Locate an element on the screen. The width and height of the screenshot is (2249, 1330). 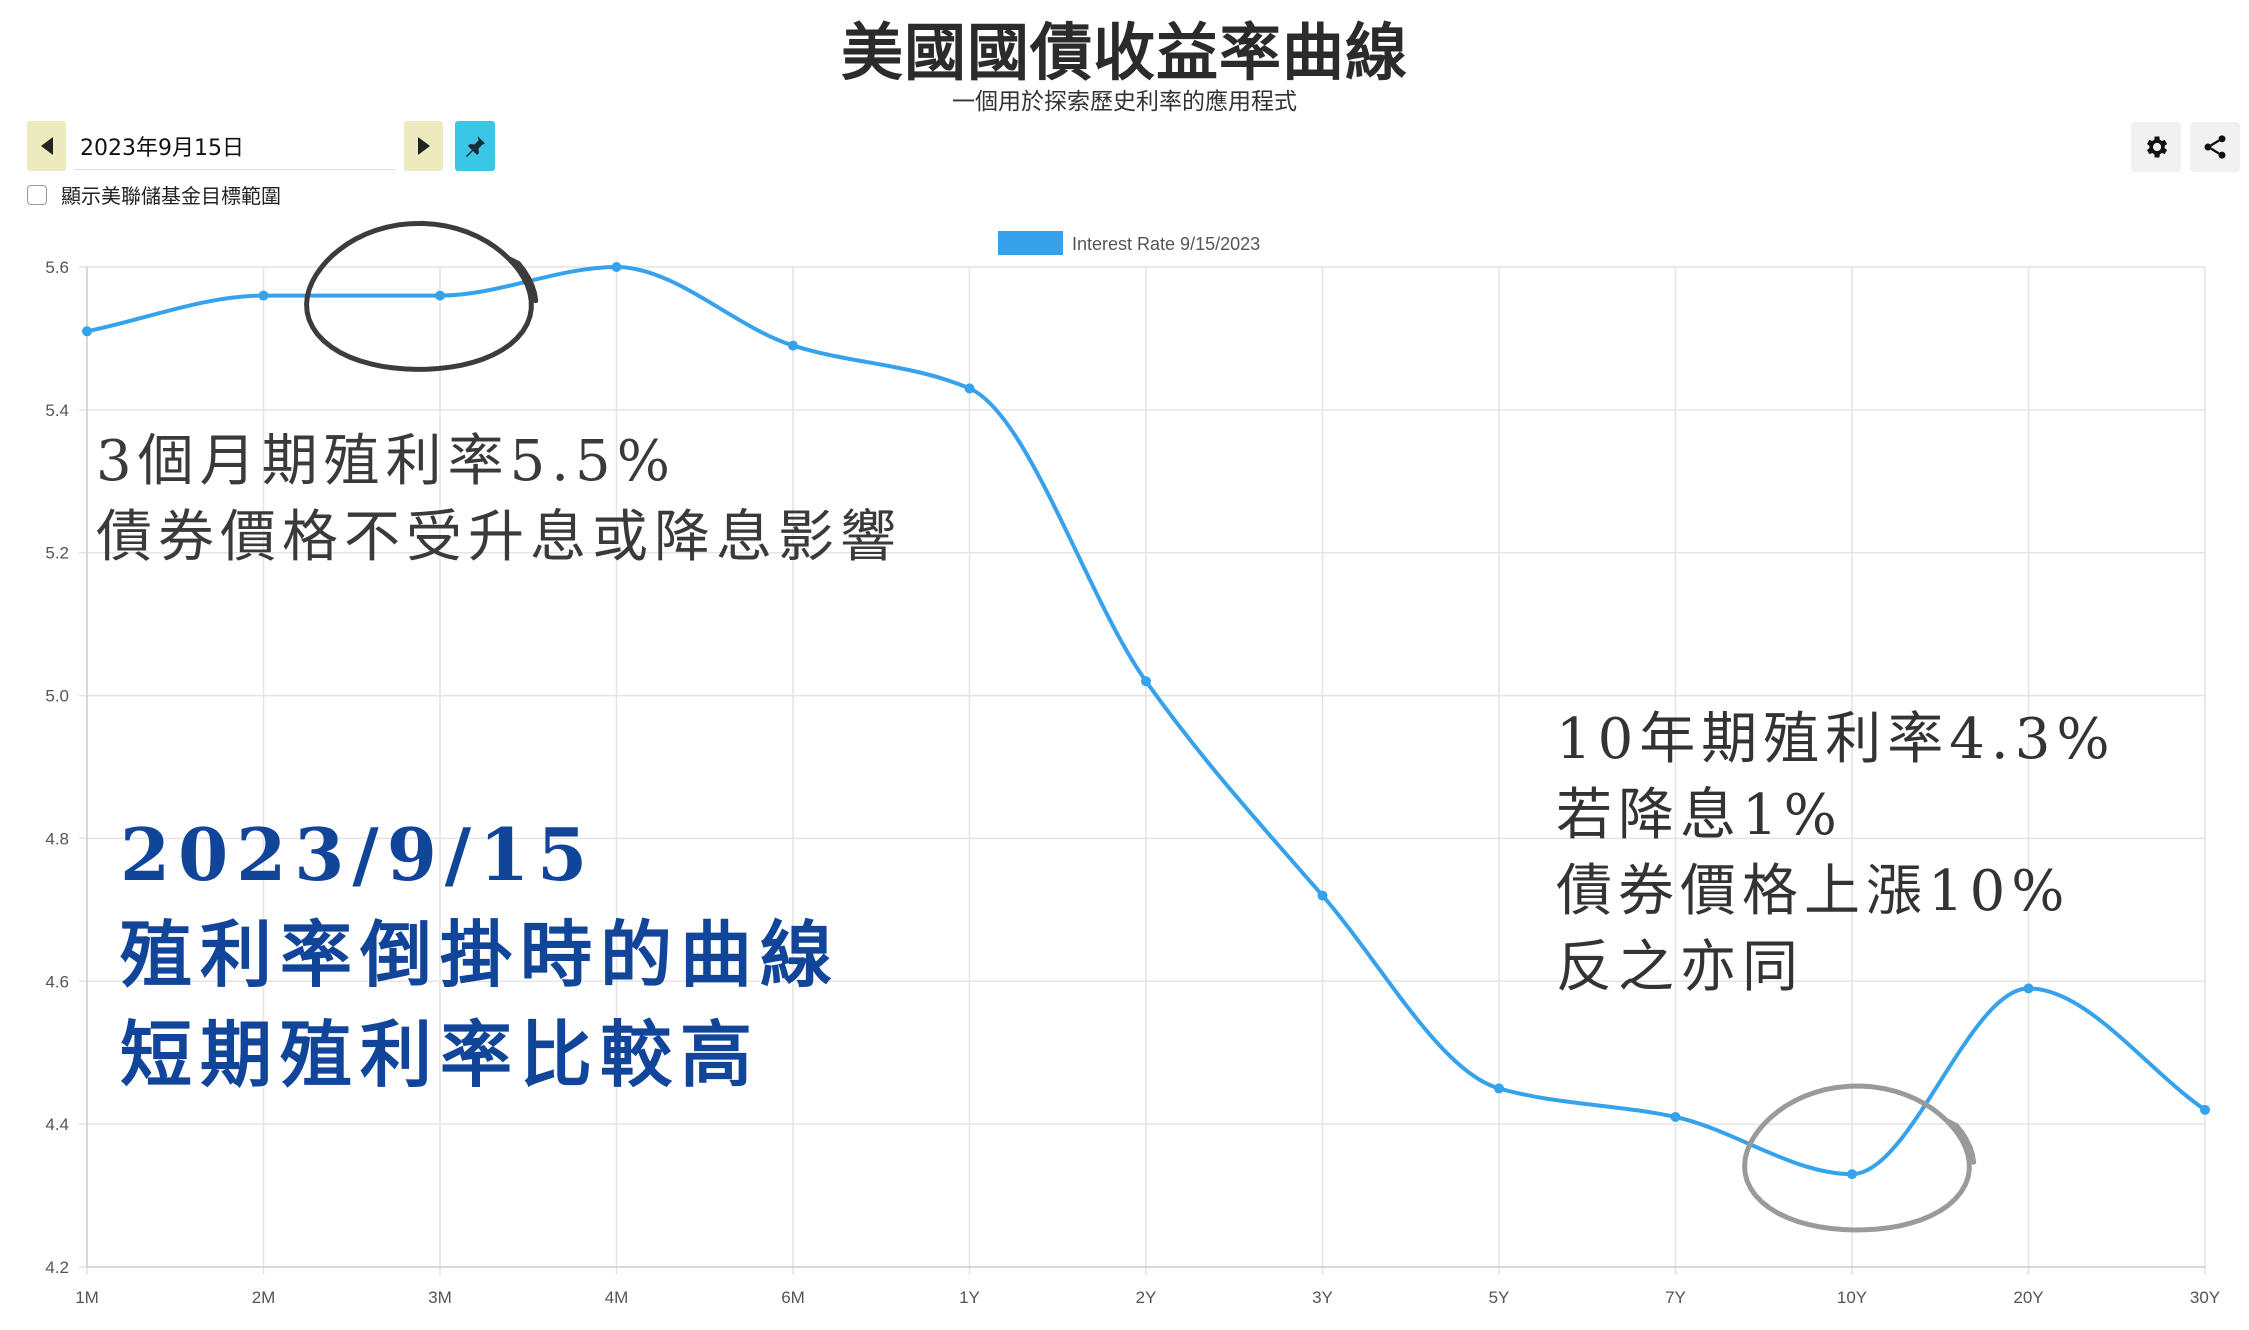
share-icon is located at coordinates (2215, 147).